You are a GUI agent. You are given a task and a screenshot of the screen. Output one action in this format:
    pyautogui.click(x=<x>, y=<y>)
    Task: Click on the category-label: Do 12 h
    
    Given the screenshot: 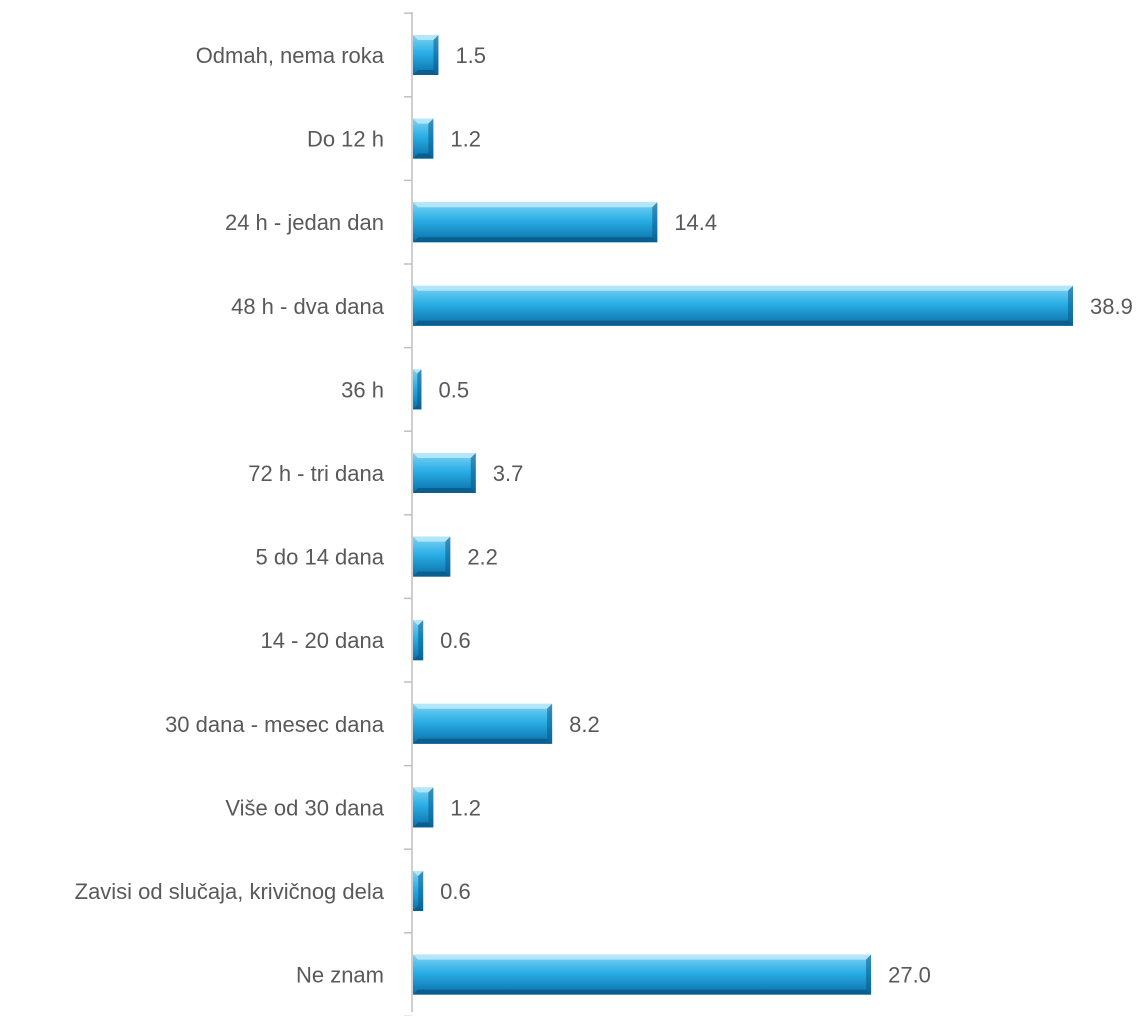 What is the action you would take?
    pyautogui.click(x=345, y=139)
    